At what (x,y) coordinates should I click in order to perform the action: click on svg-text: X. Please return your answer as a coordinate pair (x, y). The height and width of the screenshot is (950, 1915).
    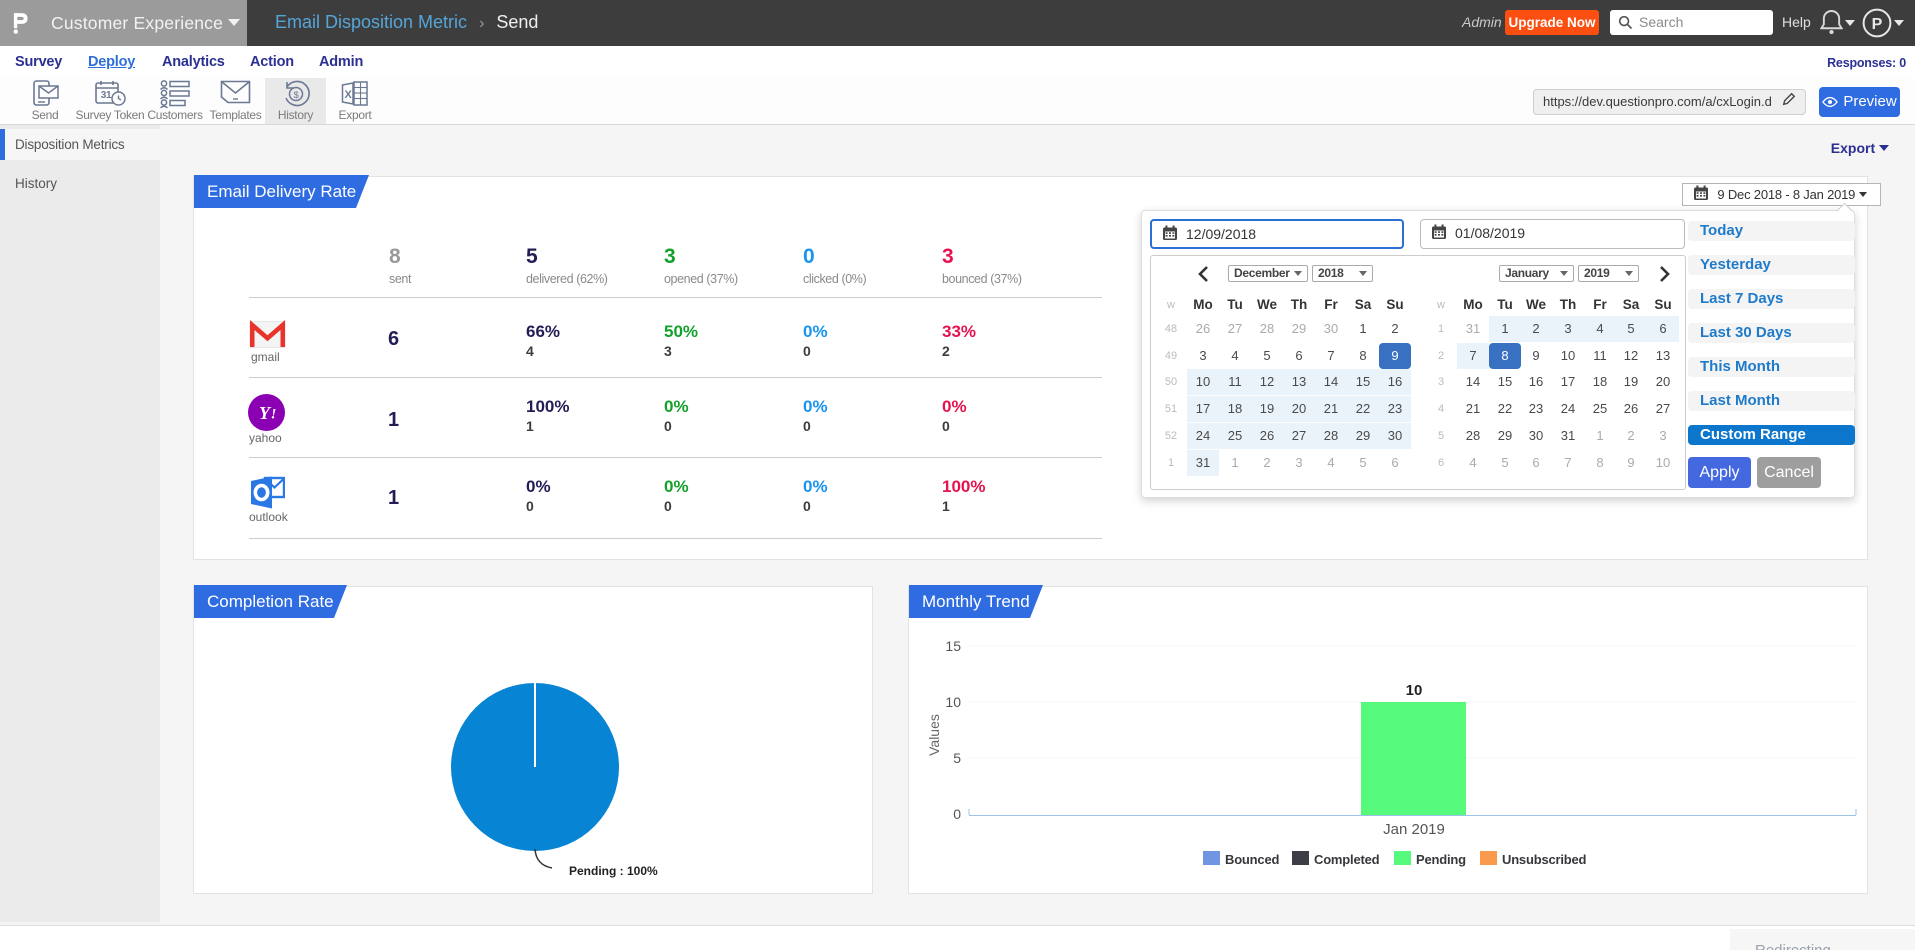
    Looking at the image, I should click on (348, 95).